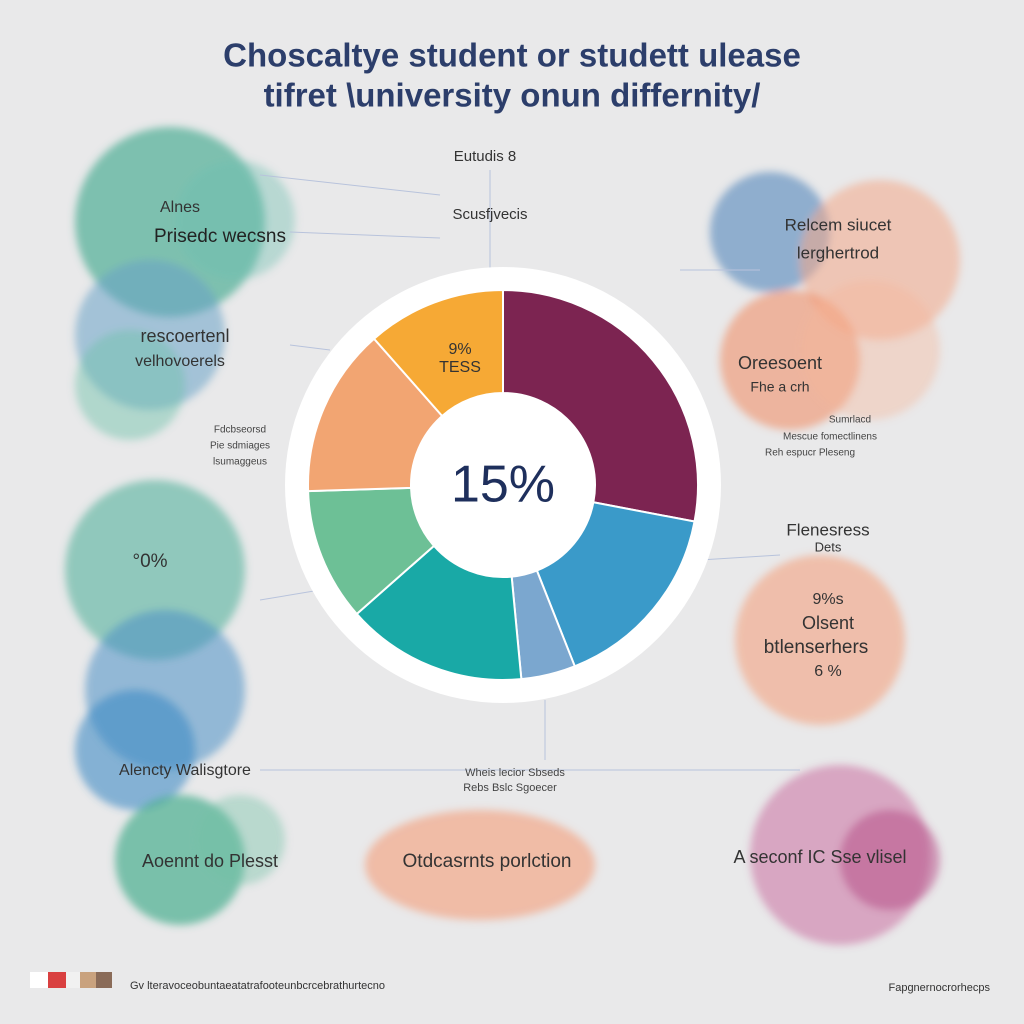 Image resolution: width=1024 pixels, height=1024 pixels. Describe the element at coordinates (512, 55) in the screenshot. I see `title: Choscaltye student or studett ulease` at that location.